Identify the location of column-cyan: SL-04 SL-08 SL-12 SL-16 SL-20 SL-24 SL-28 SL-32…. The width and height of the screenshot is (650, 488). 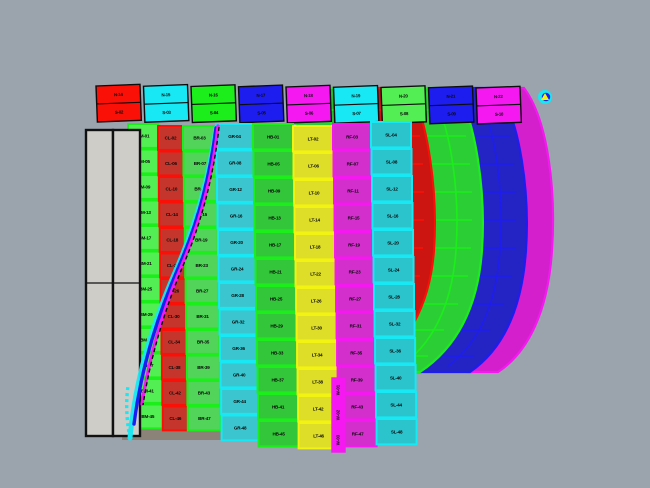
(394, 283).